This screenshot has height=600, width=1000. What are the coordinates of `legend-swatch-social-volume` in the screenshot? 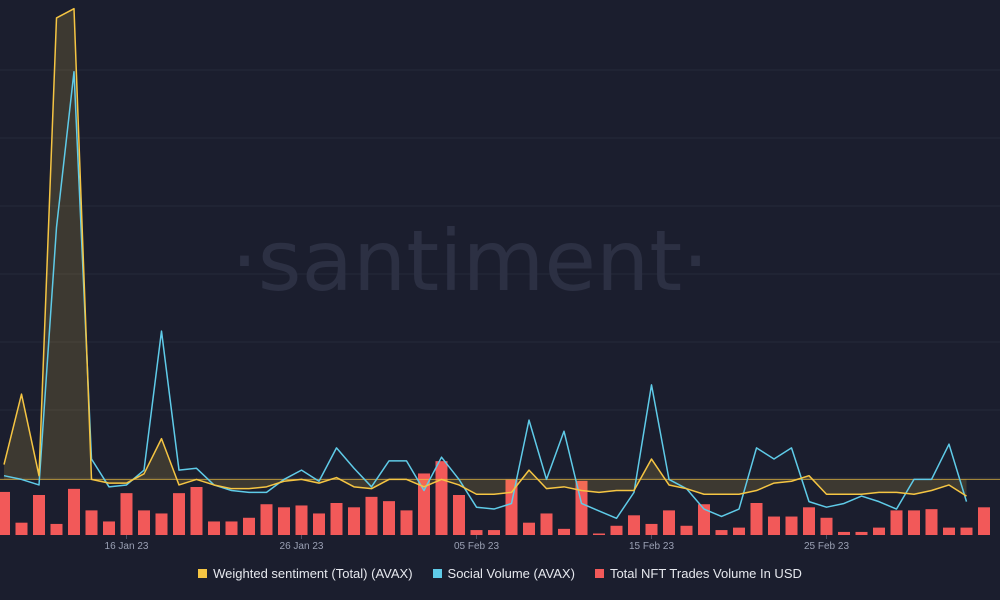 It's located at (437, 573).